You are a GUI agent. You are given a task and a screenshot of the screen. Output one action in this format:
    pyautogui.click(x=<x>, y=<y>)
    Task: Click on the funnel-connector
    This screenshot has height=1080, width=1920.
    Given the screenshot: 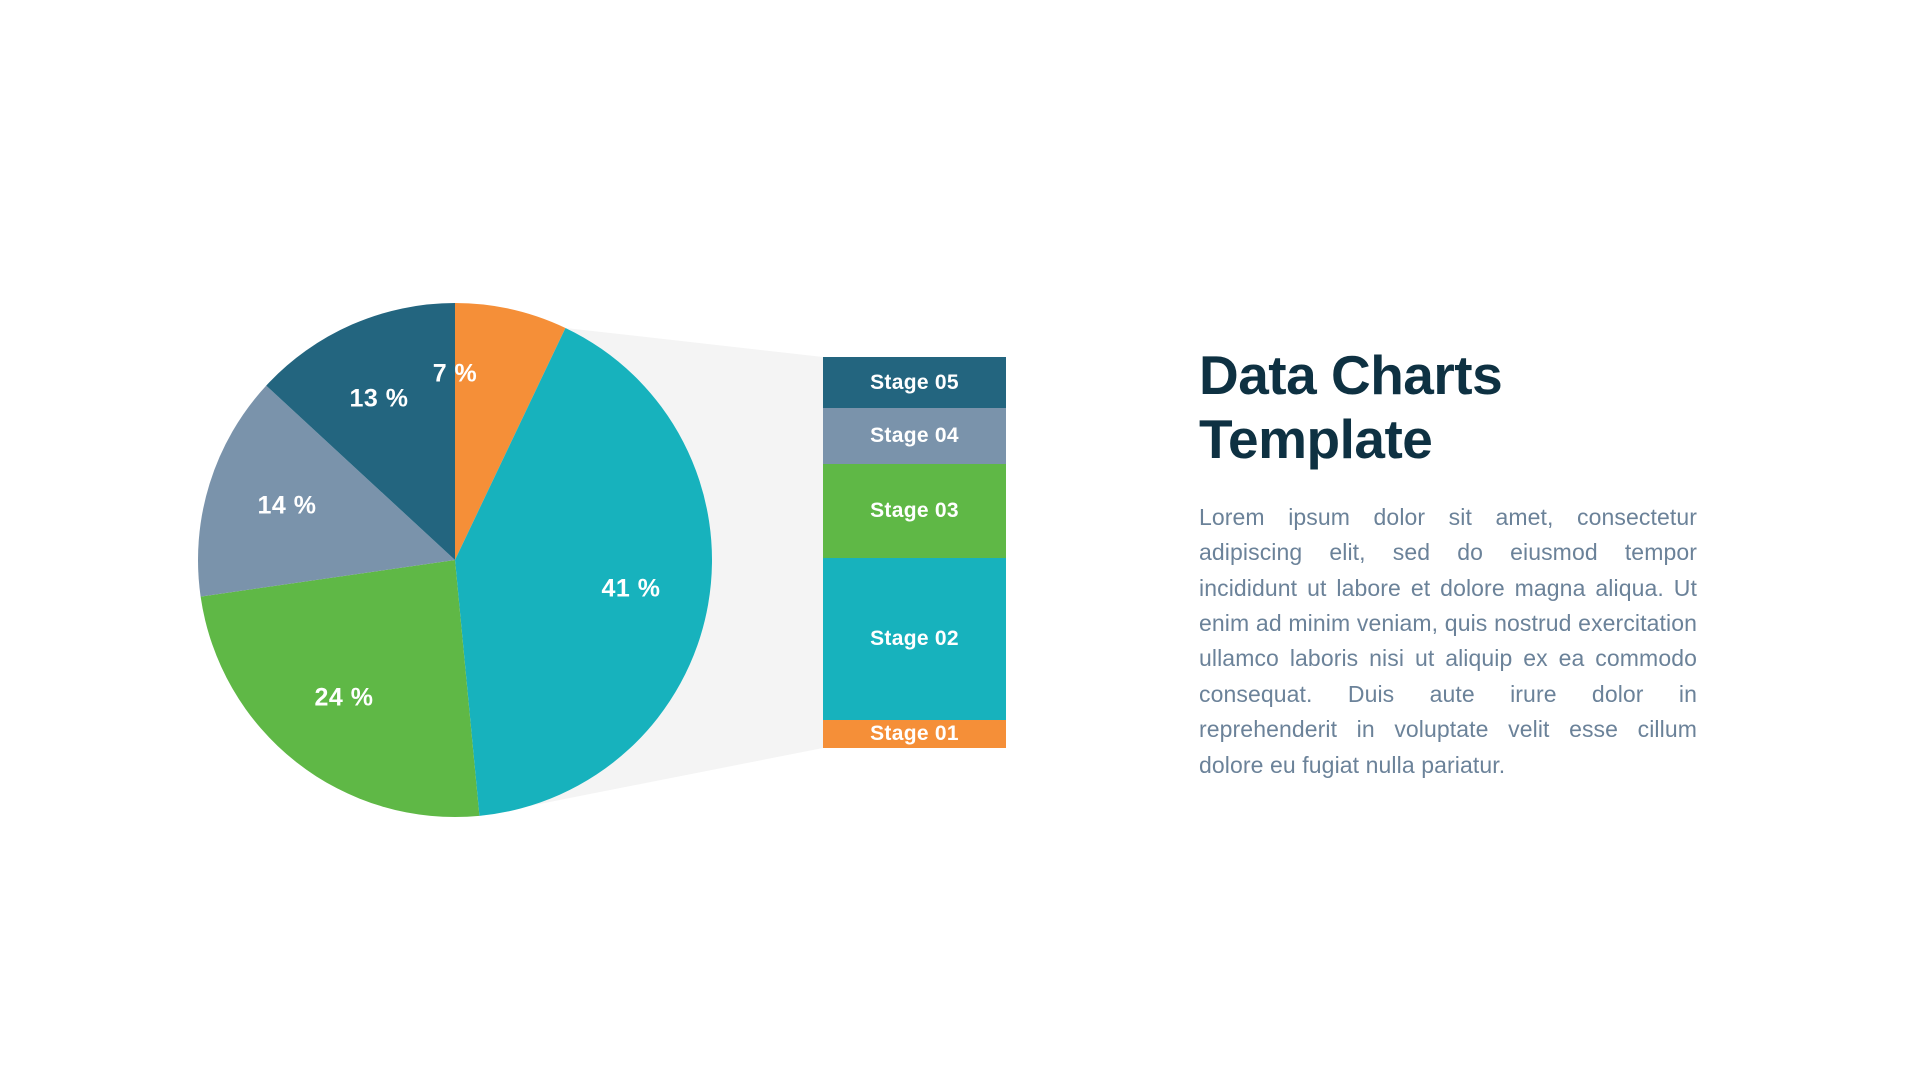 What is the action you would take?
    pyautogui.click(x=651, y=571)
    